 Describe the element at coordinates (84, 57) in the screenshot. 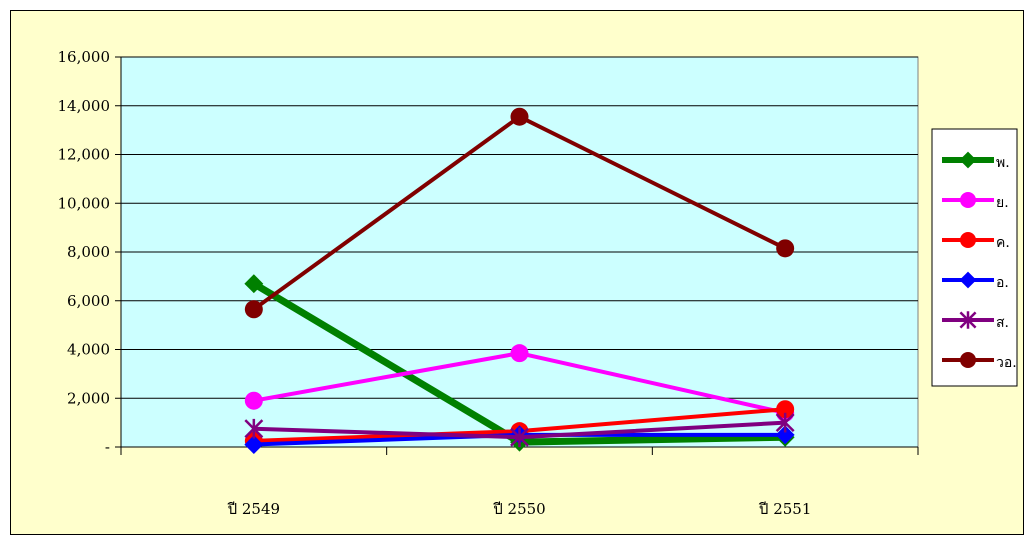

I see `y-tick-label: 16,000` at that location.